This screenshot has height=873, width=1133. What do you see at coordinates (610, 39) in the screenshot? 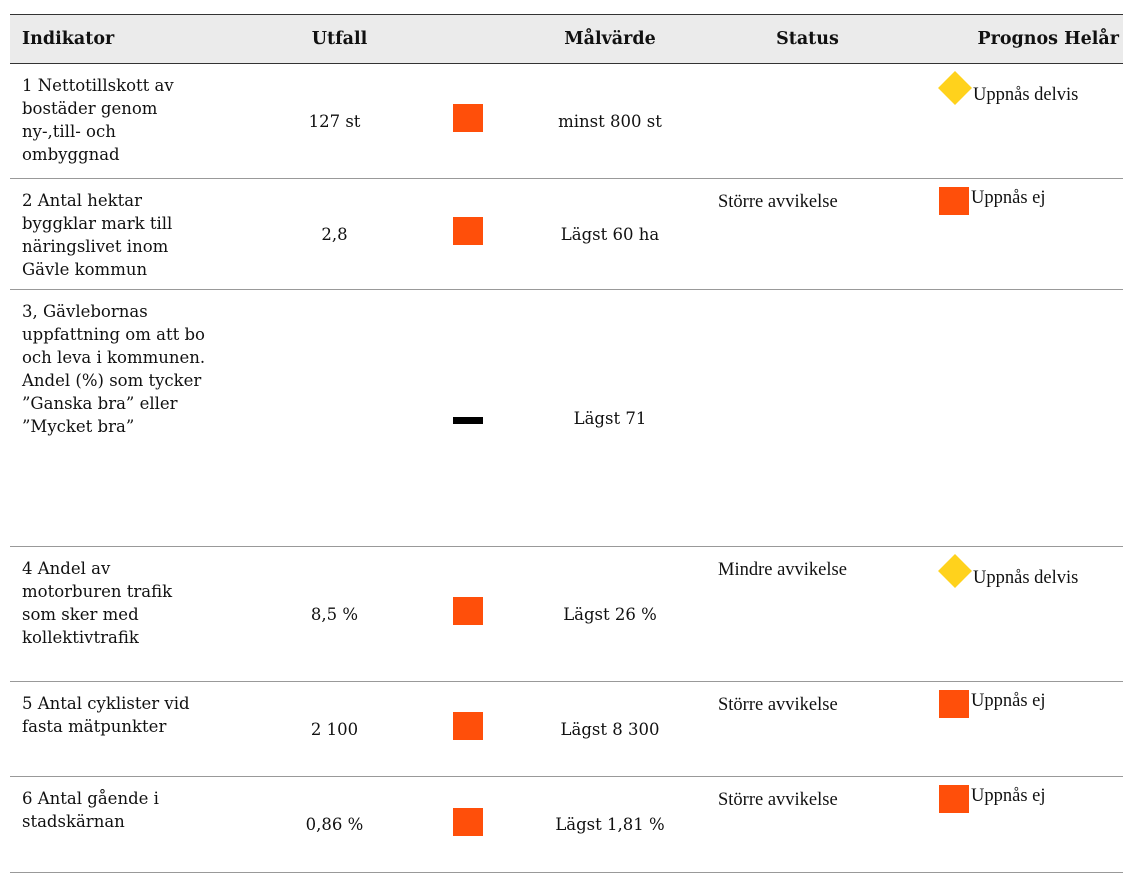
I see `header-cell: Målvärde` at bounding box center [610, 39].